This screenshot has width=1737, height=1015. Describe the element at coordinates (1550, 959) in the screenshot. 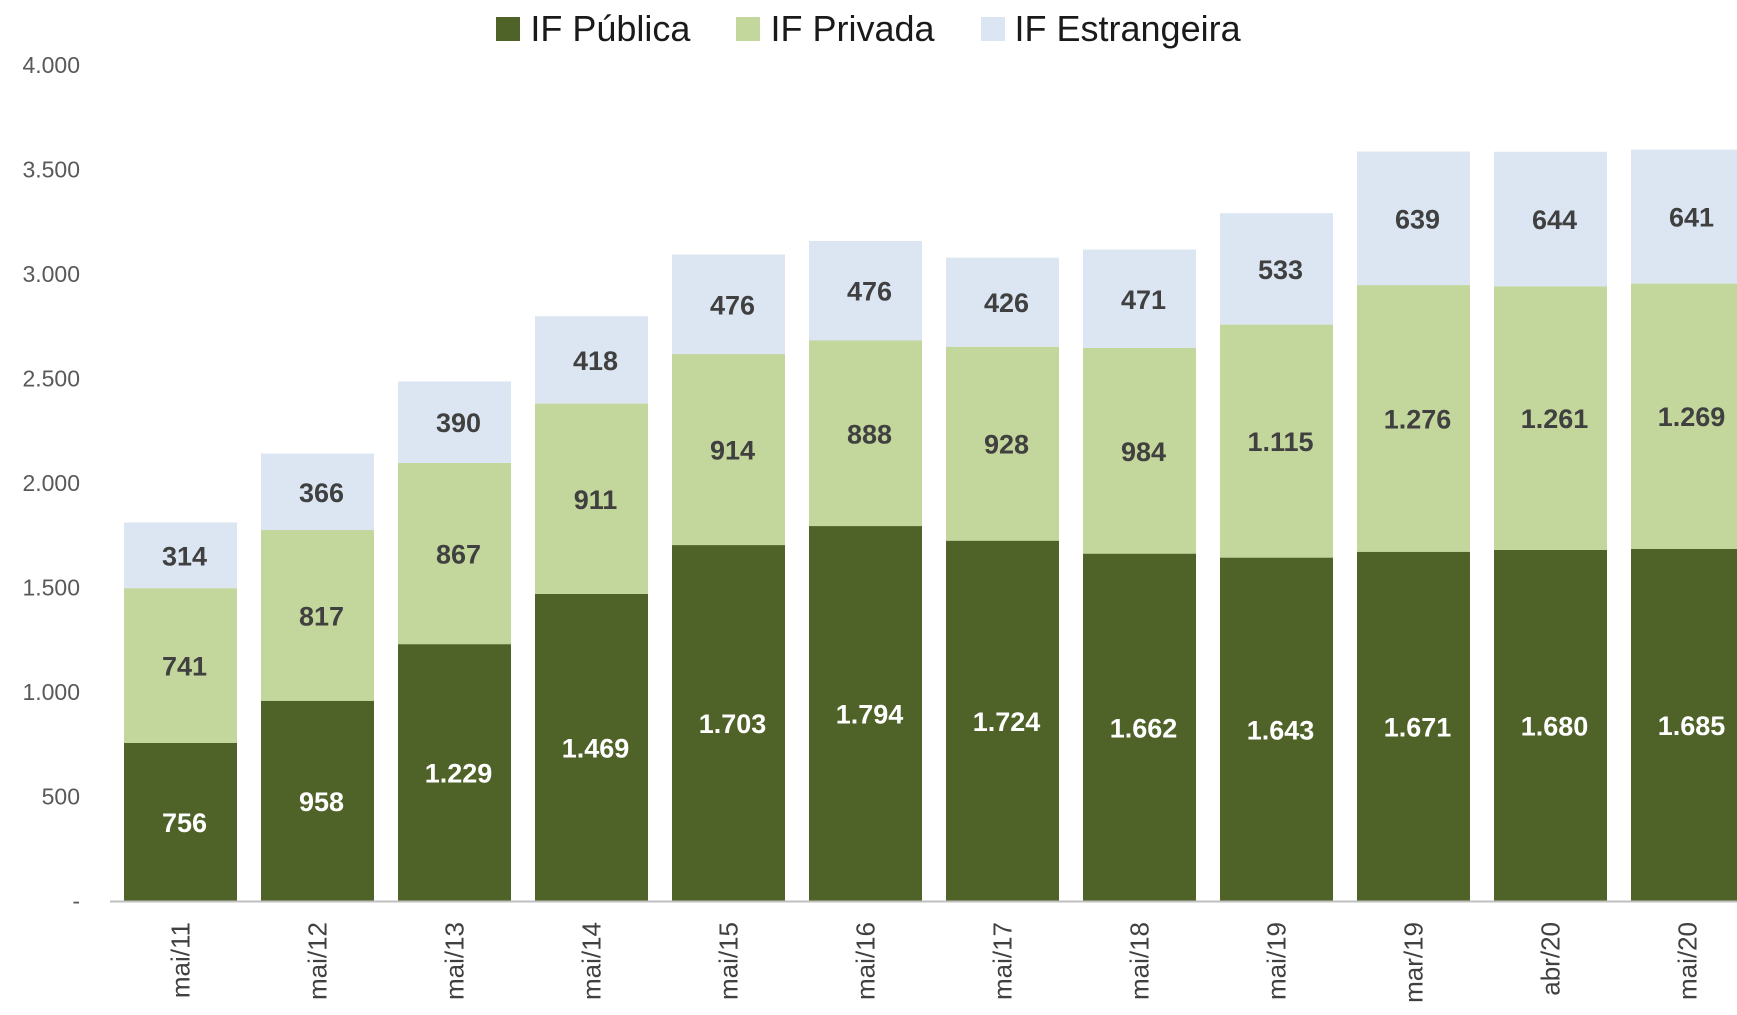

I see `x-tick-label: abr/20` at that location.